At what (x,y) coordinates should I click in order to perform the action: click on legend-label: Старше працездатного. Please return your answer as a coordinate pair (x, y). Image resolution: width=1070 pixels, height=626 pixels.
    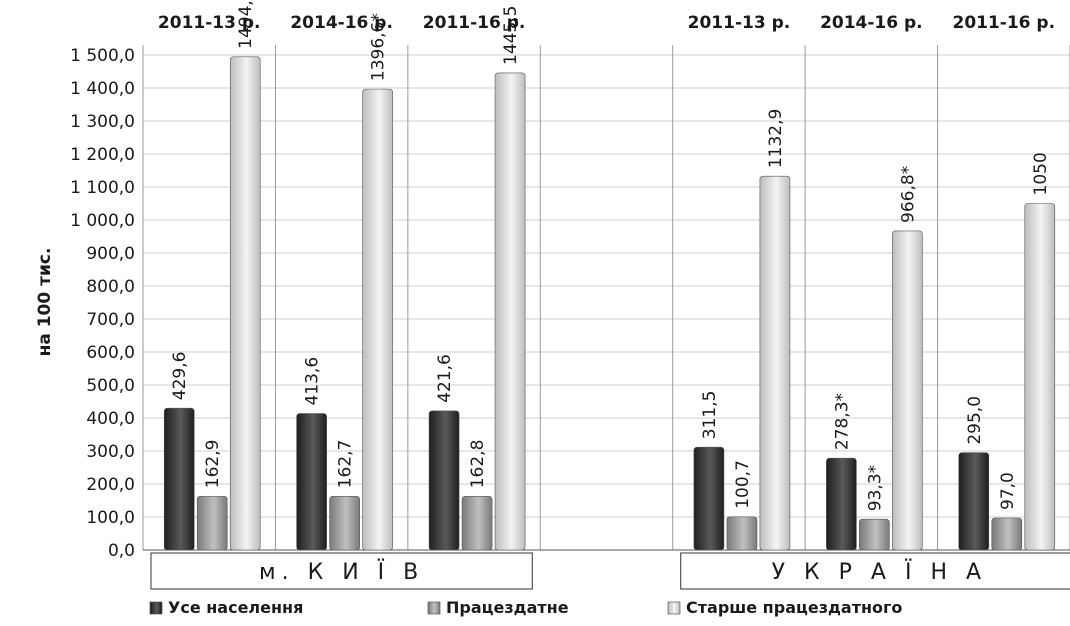
    Looking at the image, I should click on (794, 607).